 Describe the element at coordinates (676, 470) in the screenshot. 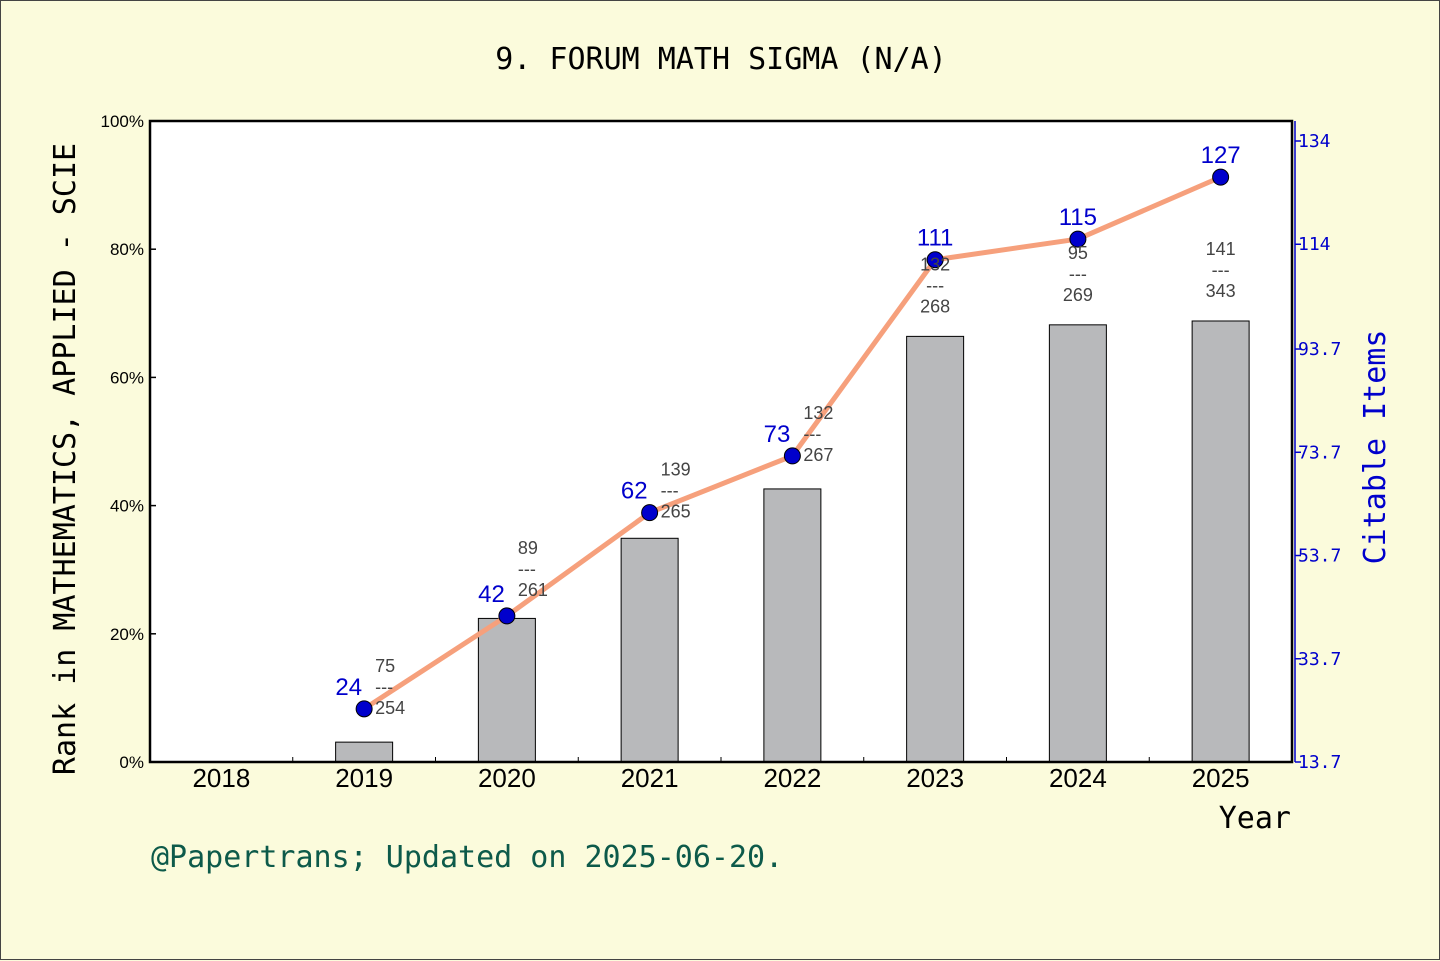

I see `rank-label-top-2021: 139` at that location.